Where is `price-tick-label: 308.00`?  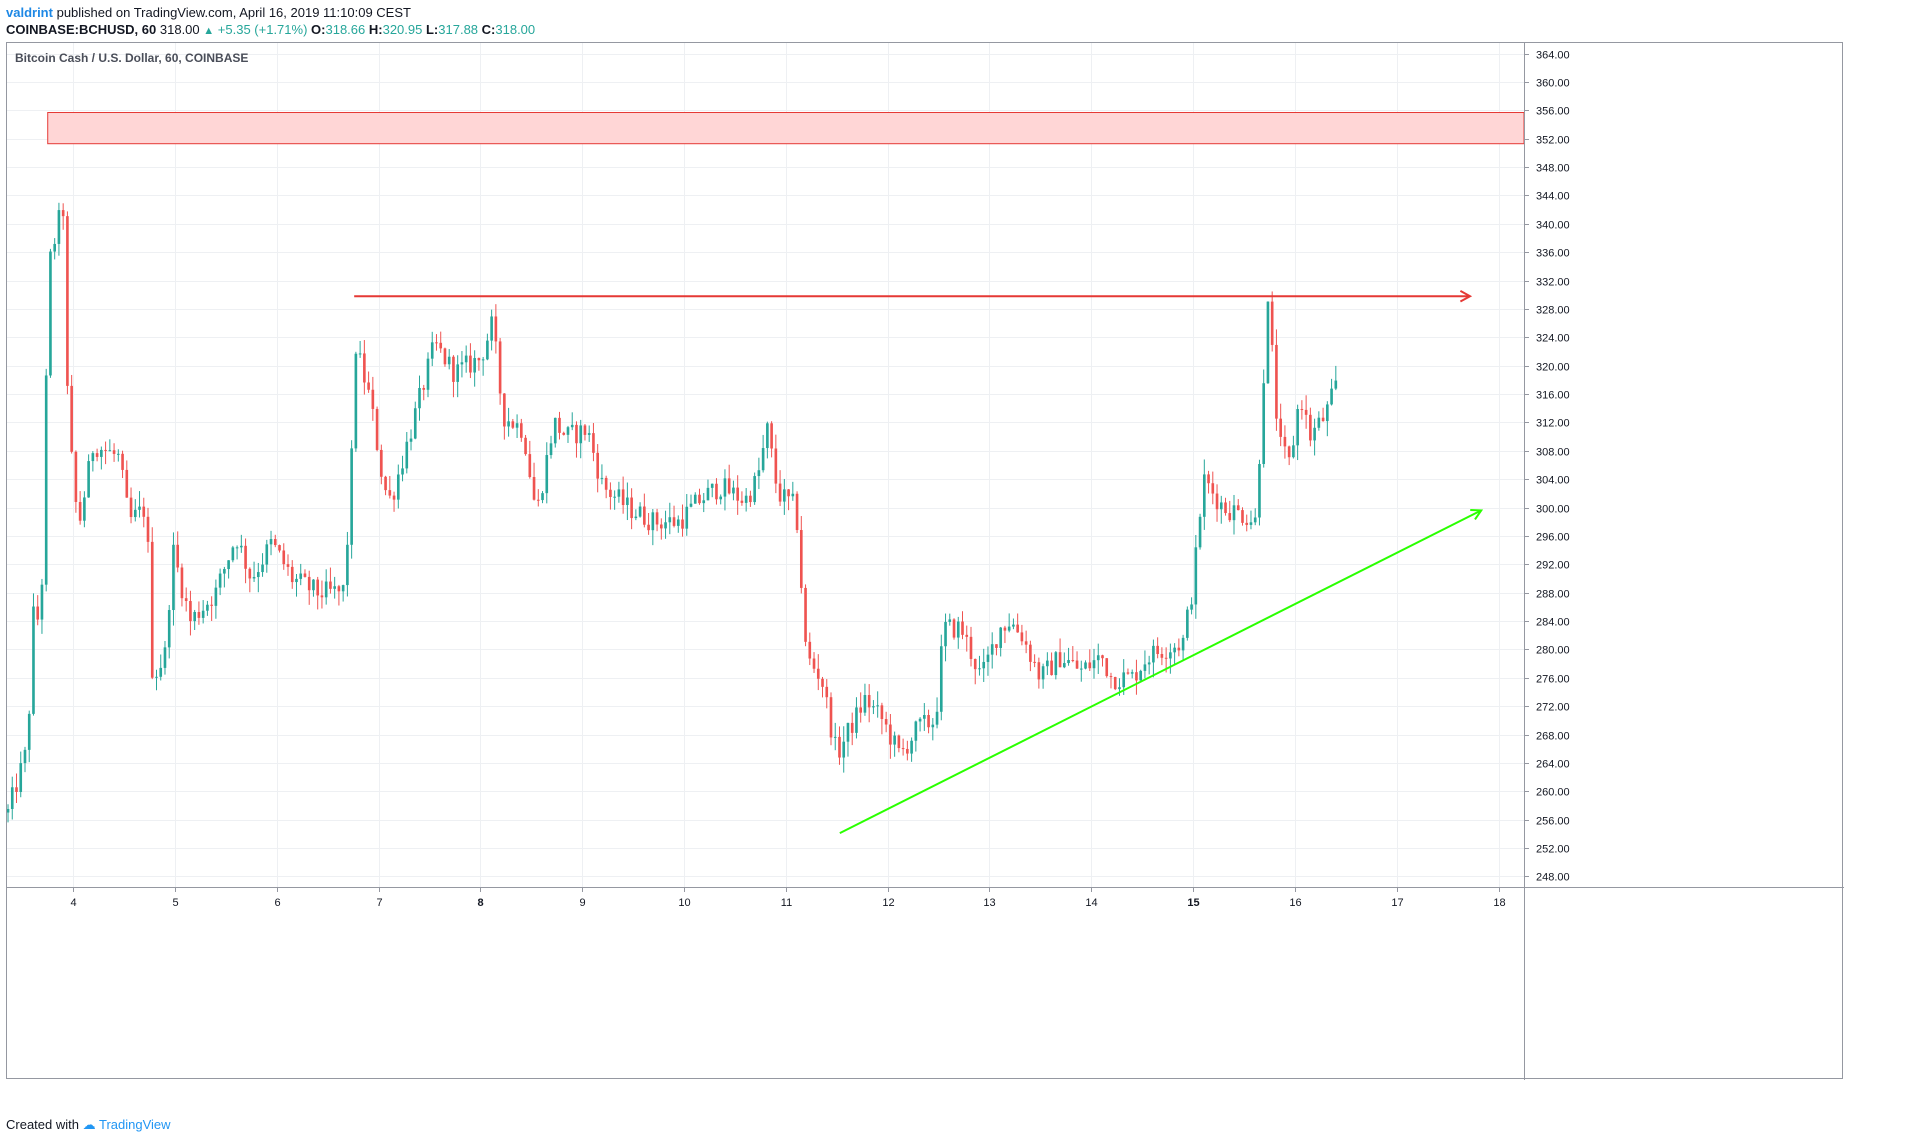
price-tick-label: 308.00 is located at coordinates (1553, 453).